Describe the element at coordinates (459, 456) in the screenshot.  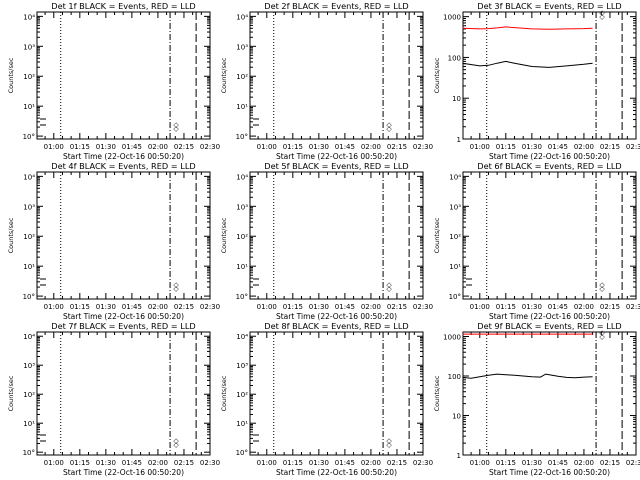
I see `y-tick-label: 1` at that location.